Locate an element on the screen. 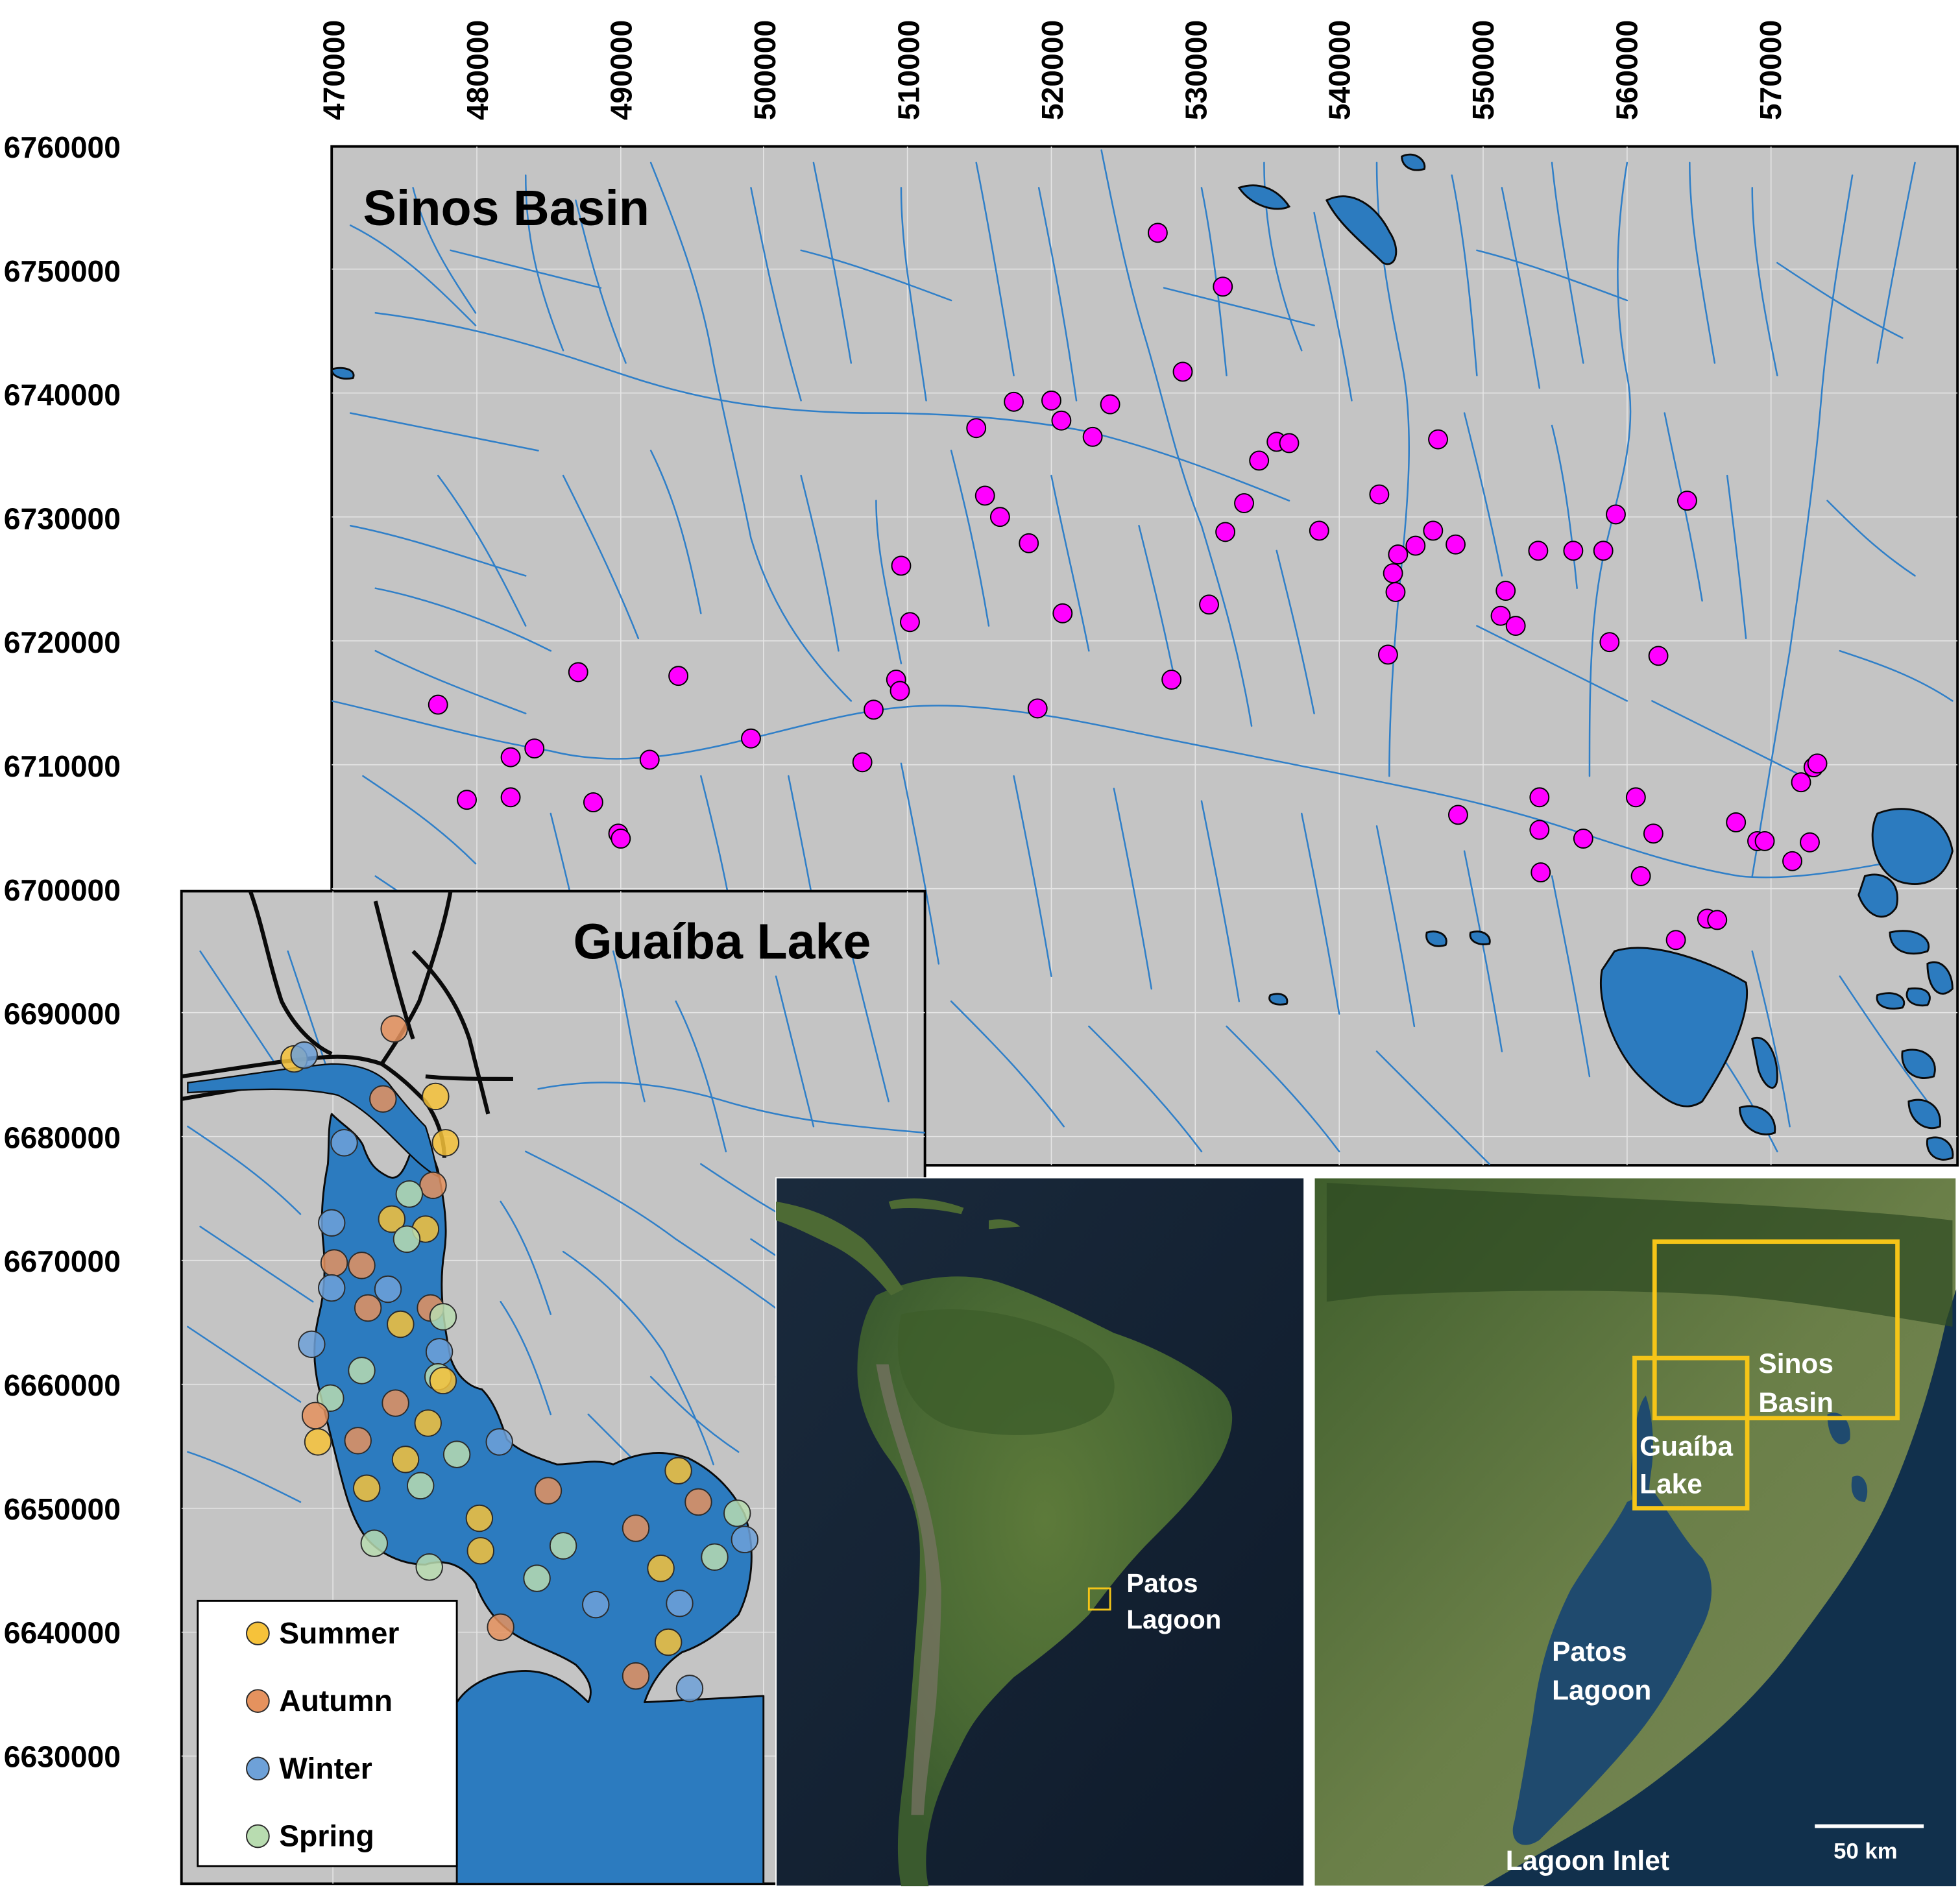 The height and width of the screenshot is (1890, 1960). patos-lagoon-water is located at coordinates (1612, 1667).